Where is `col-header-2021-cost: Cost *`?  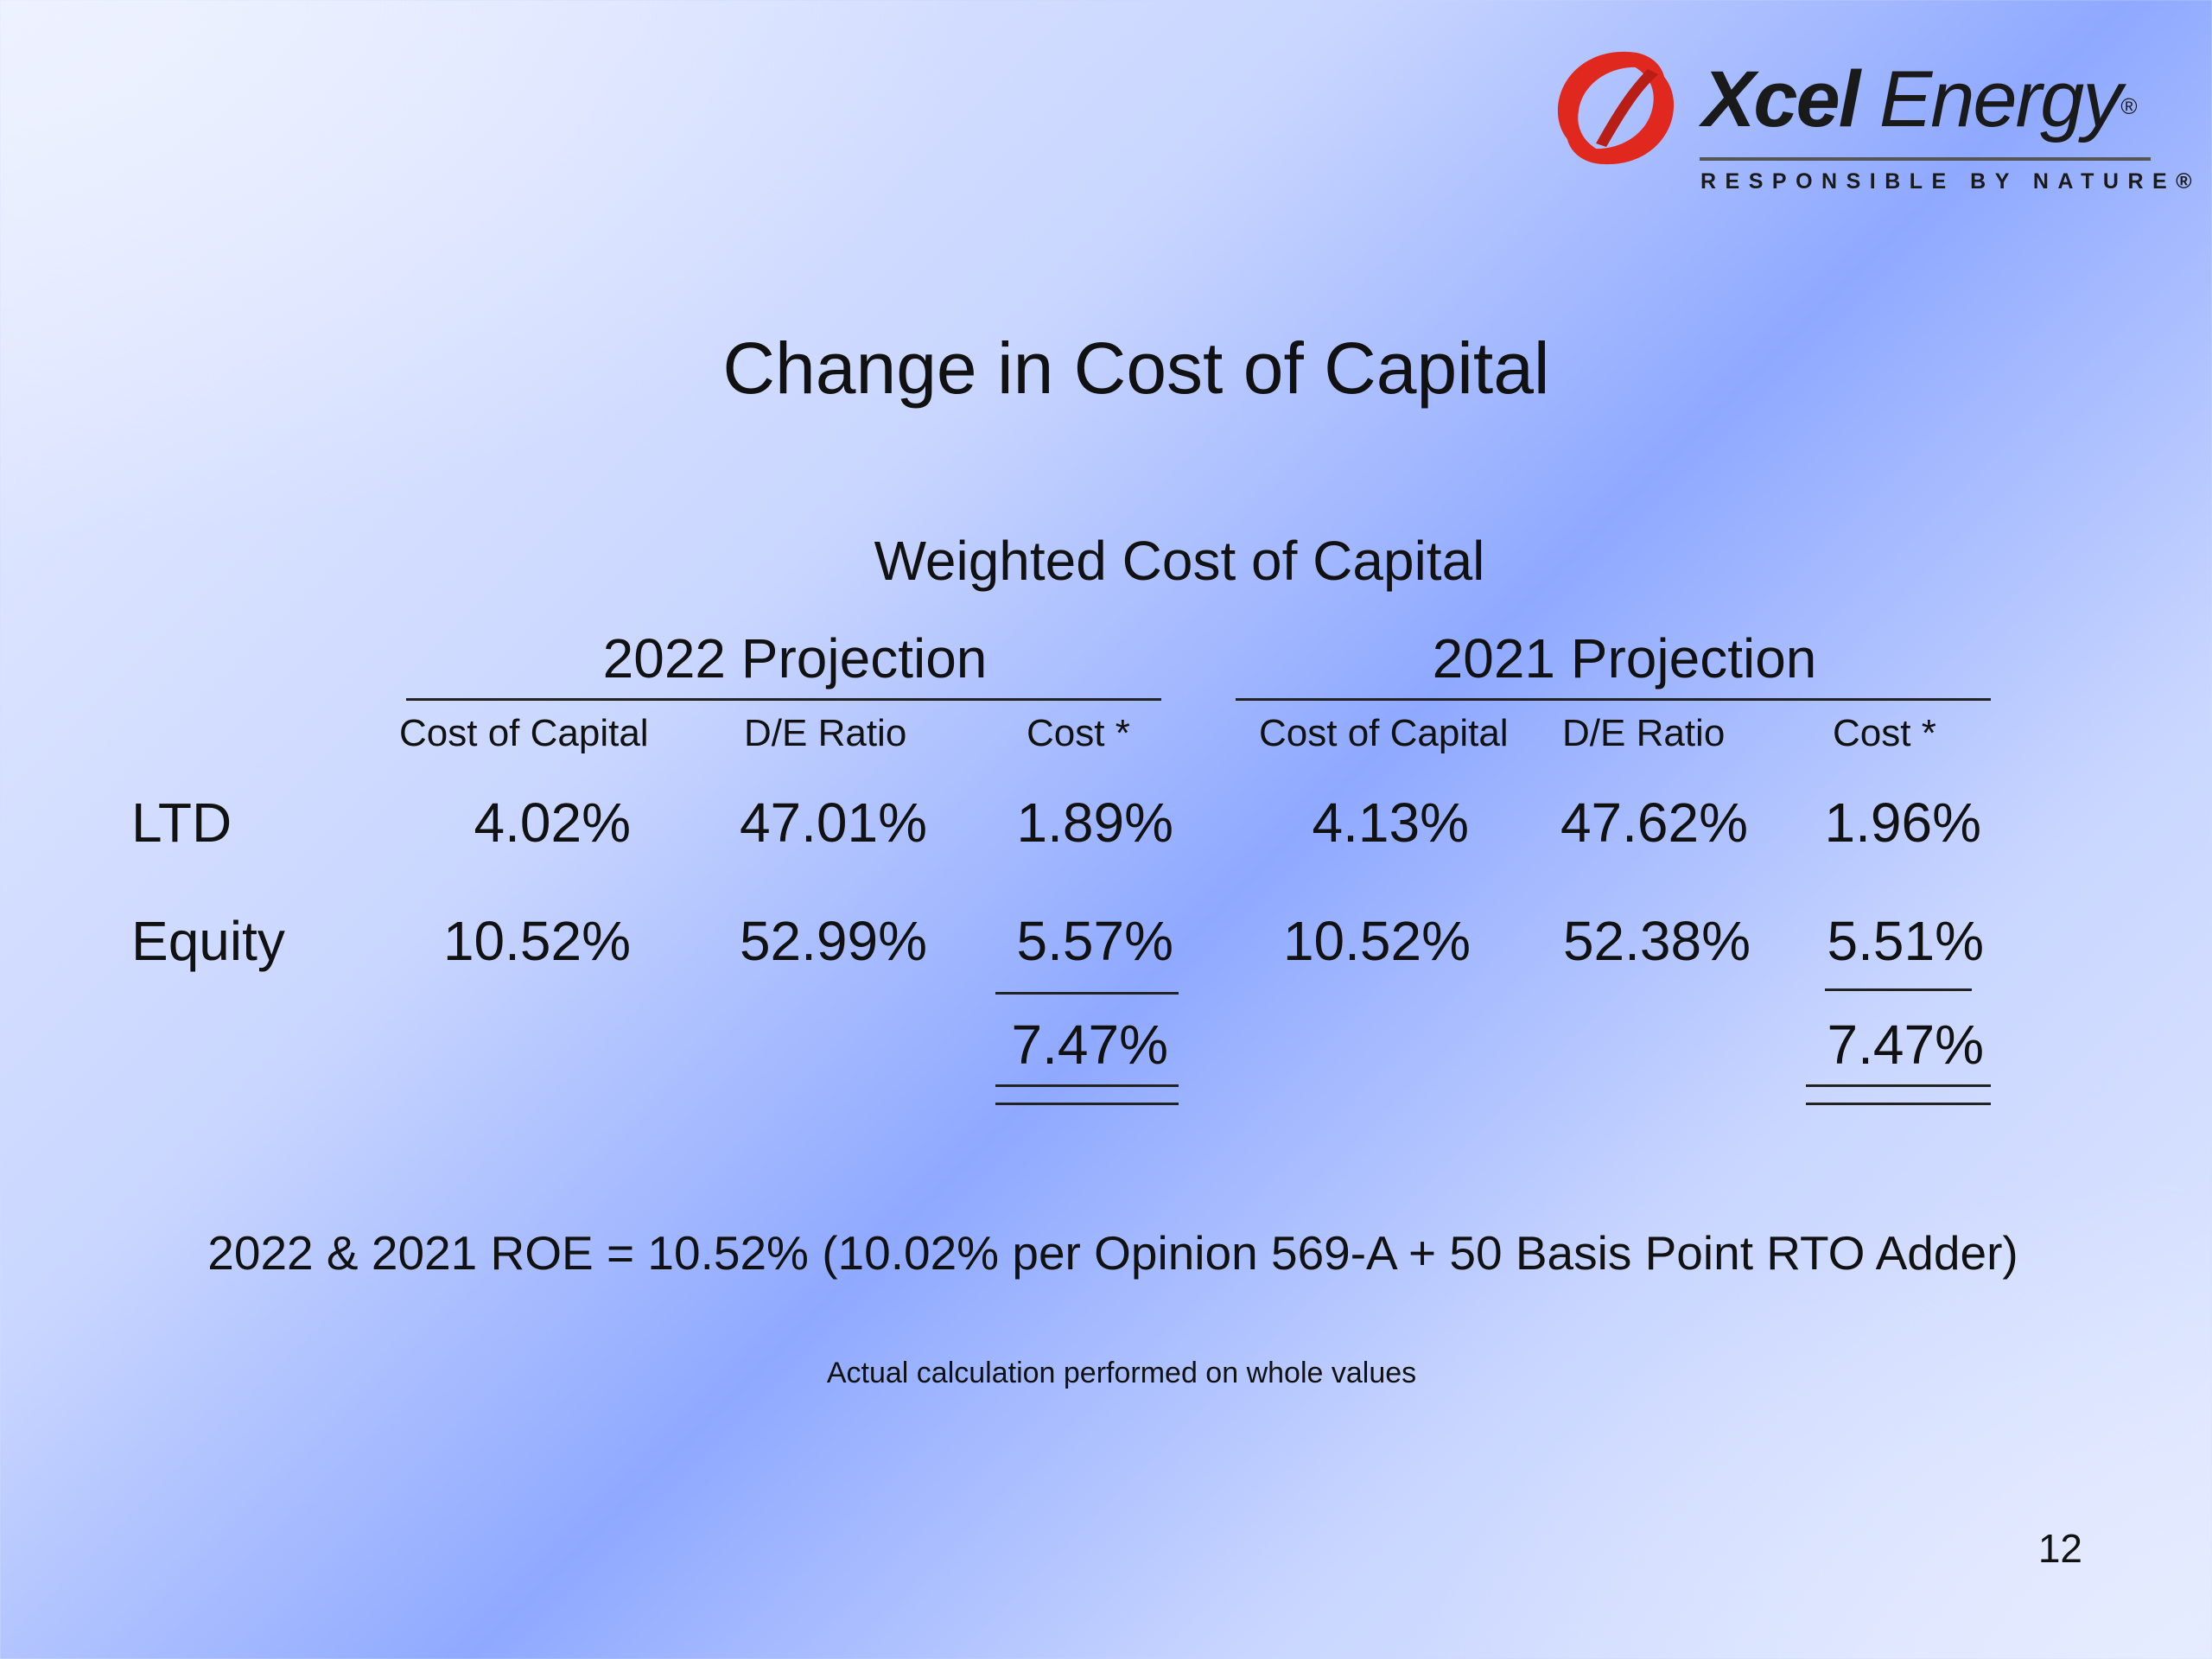 col-header-2021-cost: Cost * is located at coordinates (1884, 733).